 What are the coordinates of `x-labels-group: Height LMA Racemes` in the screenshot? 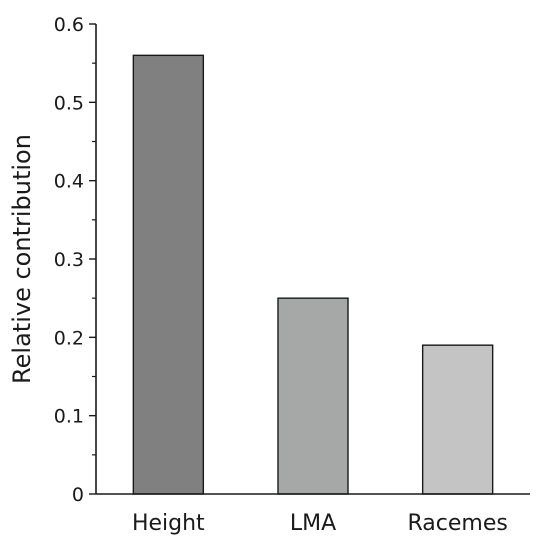 It's located at (320, 523).